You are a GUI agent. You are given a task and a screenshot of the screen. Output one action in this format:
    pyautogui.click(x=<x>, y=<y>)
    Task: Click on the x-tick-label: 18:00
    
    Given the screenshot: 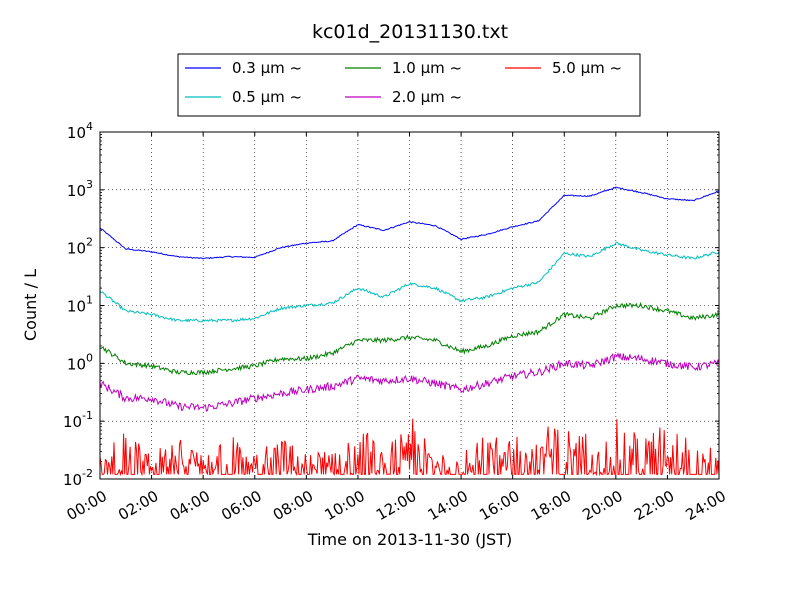 What is the action you would take?
    pyautogui.click(x=551, y=505)
    